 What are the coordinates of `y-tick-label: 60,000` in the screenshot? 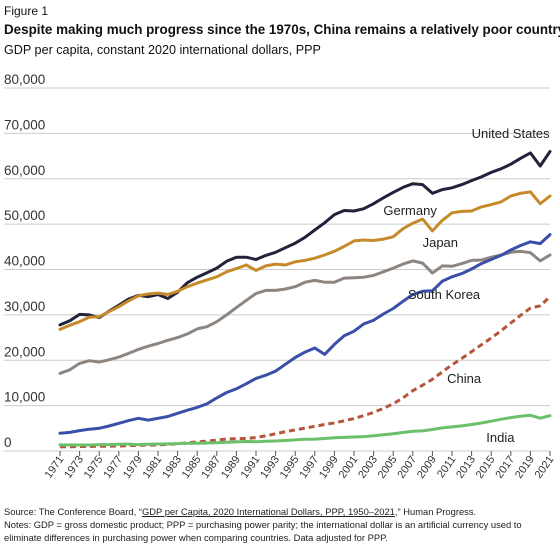 It's located at (24, 170).